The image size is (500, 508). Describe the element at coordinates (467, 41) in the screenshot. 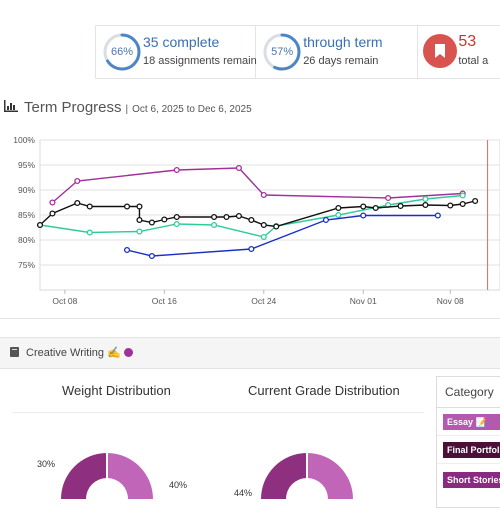

I see `total-number: 53` at that location.